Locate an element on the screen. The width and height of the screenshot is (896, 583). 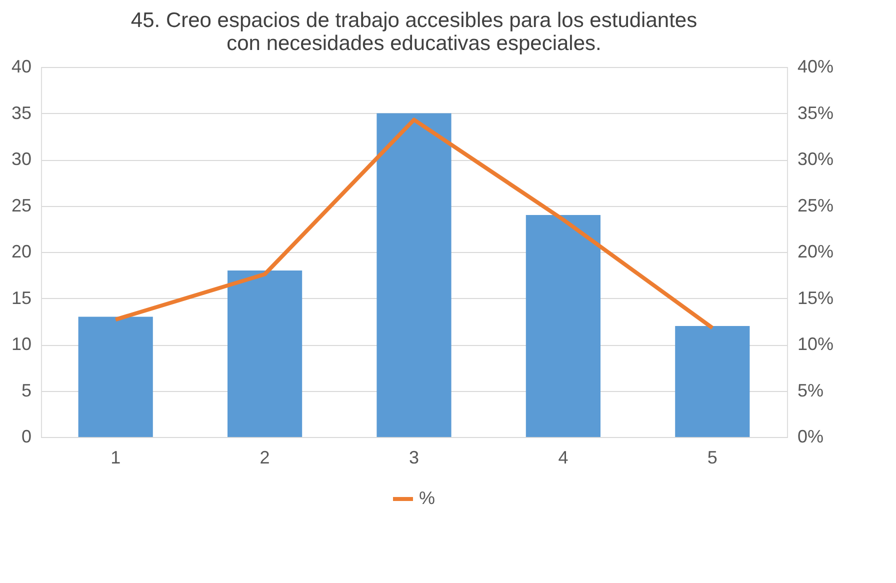
chart-title: 45. Creo espacios de trabajo accesibles para los estudiantes con necesidades educativas especiales. is located at coordinates (414, 32).